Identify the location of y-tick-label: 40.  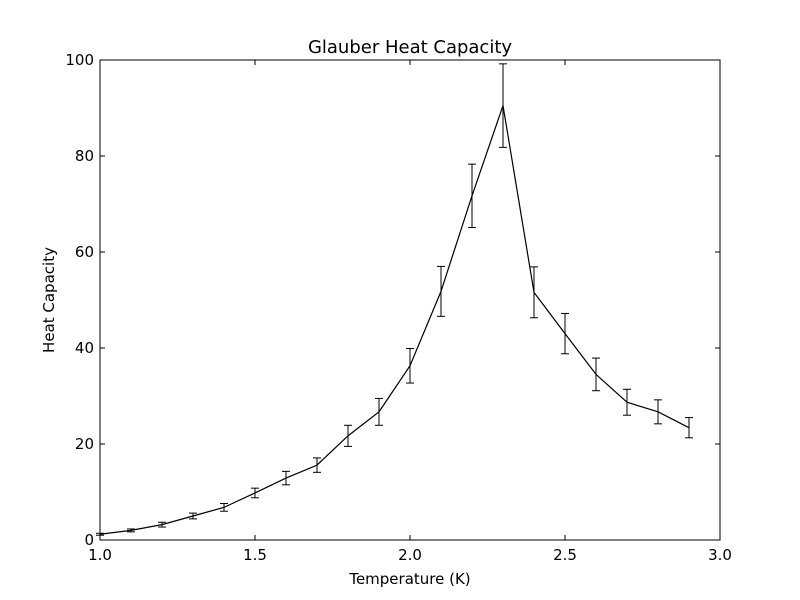
(84, 348).